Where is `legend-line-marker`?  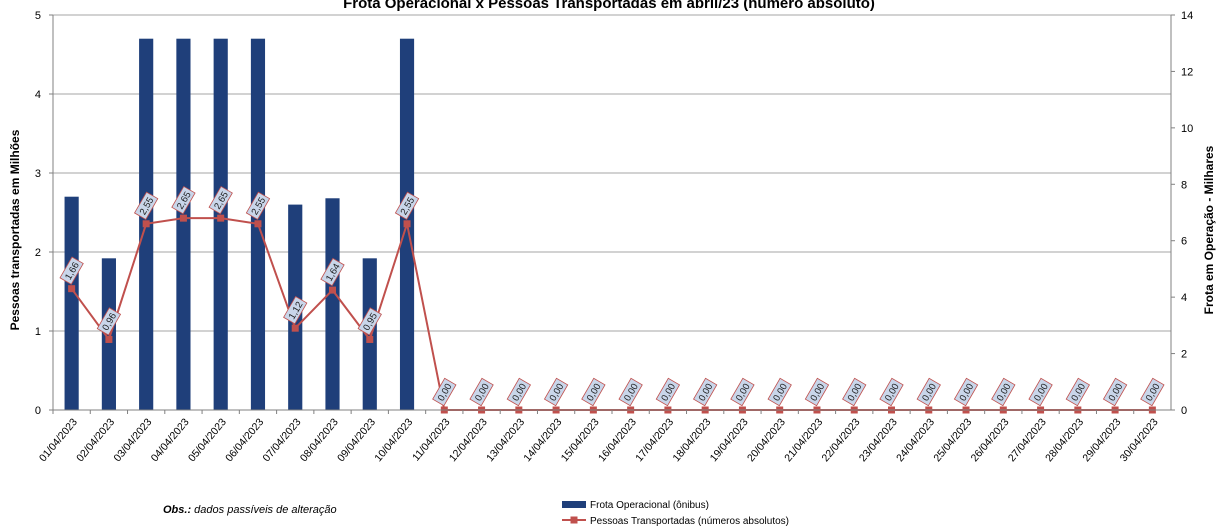 legend-line-marker is located at coordinates (574, 520).